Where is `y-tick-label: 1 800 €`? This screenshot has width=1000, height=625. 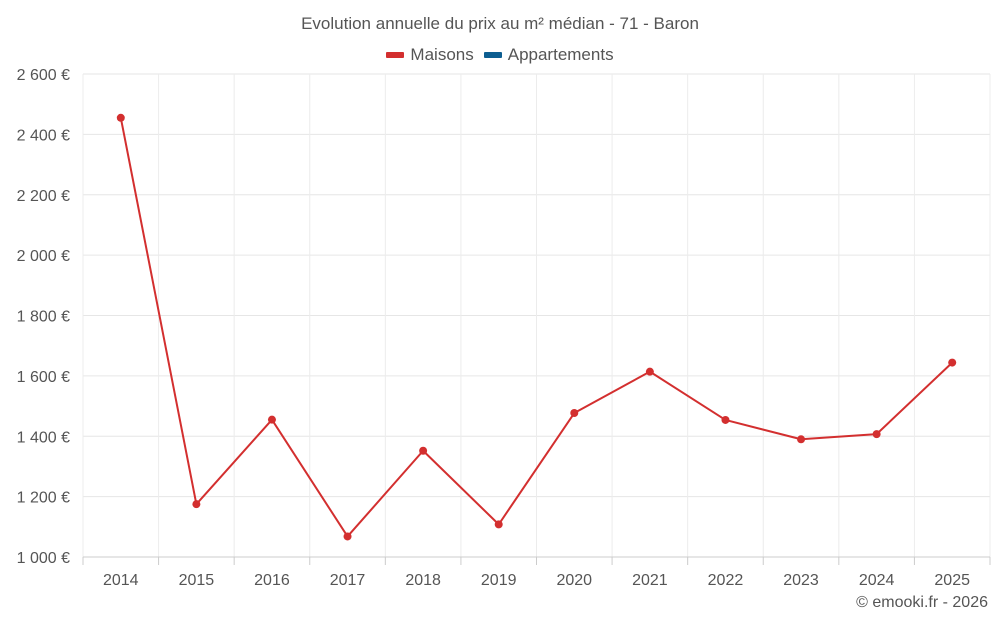 y-tick-label: 1 800 € is located at coordinates (43, 317).